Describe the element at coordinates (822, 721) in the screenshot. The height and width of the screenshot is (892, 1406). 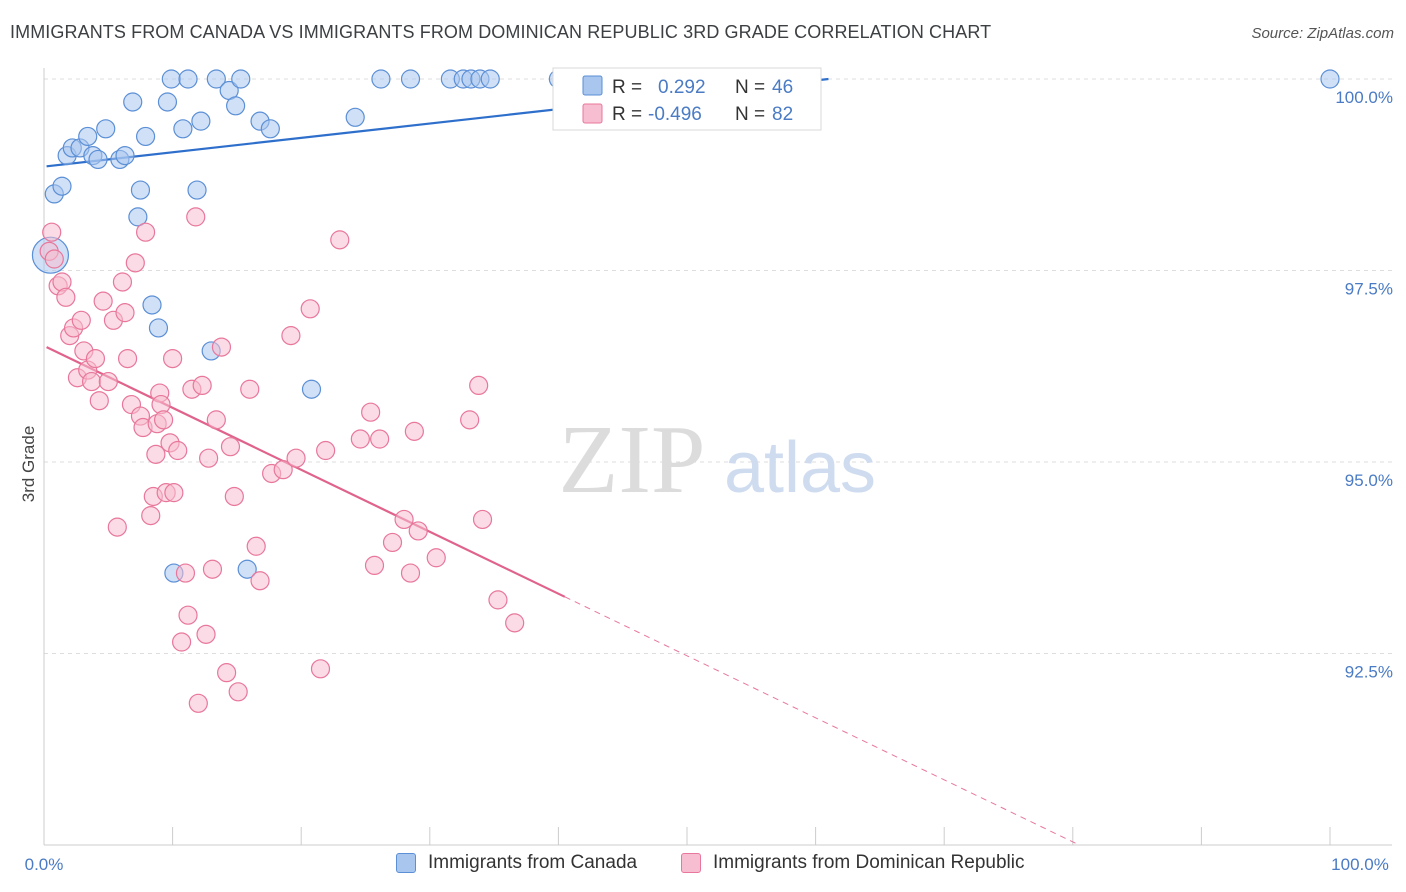
I see `trend-line-dominican-extension` at that location.